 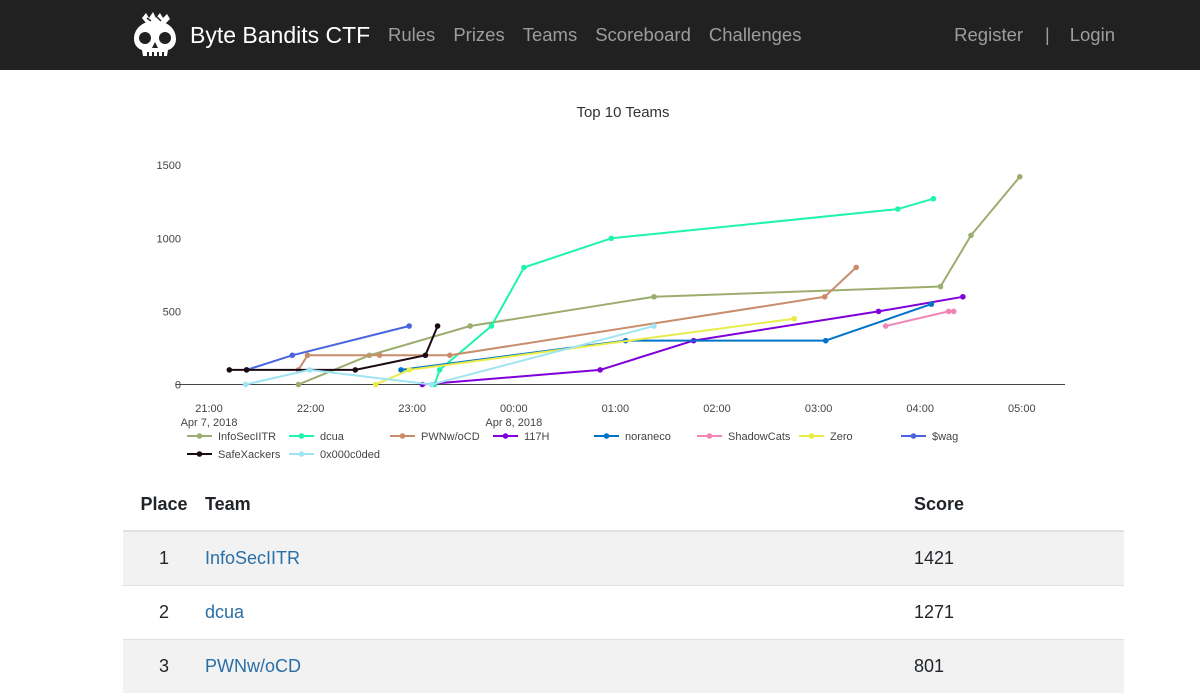 What do you see at coordinates (169, 239) in the screenshot?
I see `y-tick-label: 1000` at bounding box center [169, 239].